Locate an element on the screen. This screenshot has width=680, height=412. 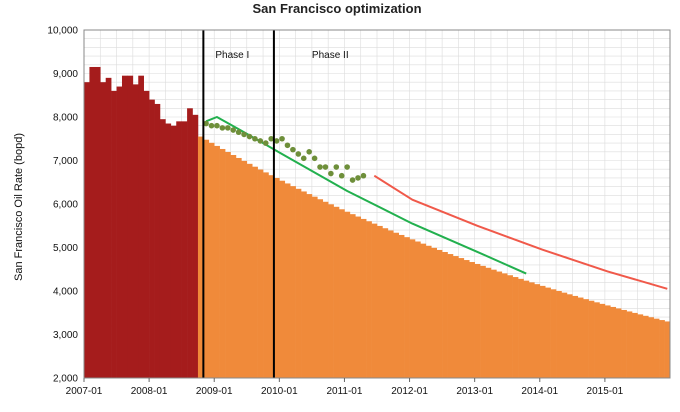
x-tick-label: 2009-01 is located at coordinates (214, 391).